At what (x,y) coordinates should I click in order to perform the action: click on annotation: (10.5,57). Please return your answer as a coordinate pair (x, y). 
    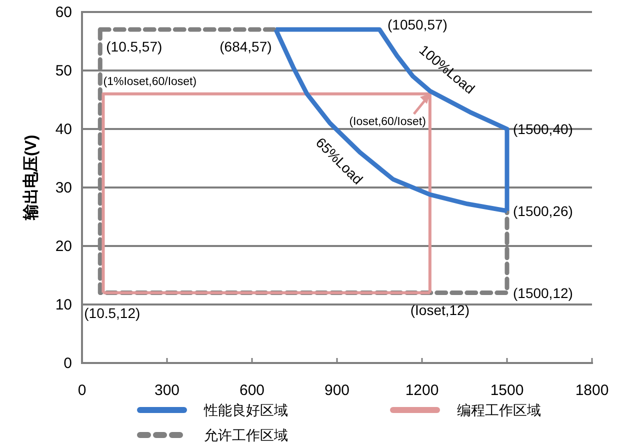
    Looking at the image, I should click on (134, 46).